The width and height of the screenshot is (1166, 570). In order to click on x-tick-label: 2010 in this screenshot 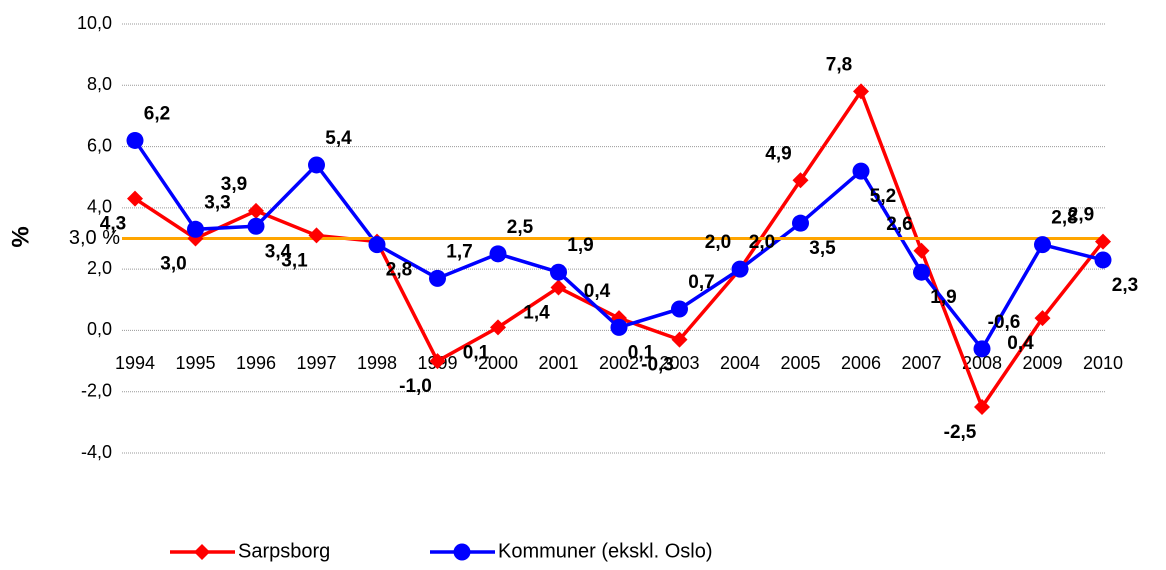, I will do `click(1103, 363)`.